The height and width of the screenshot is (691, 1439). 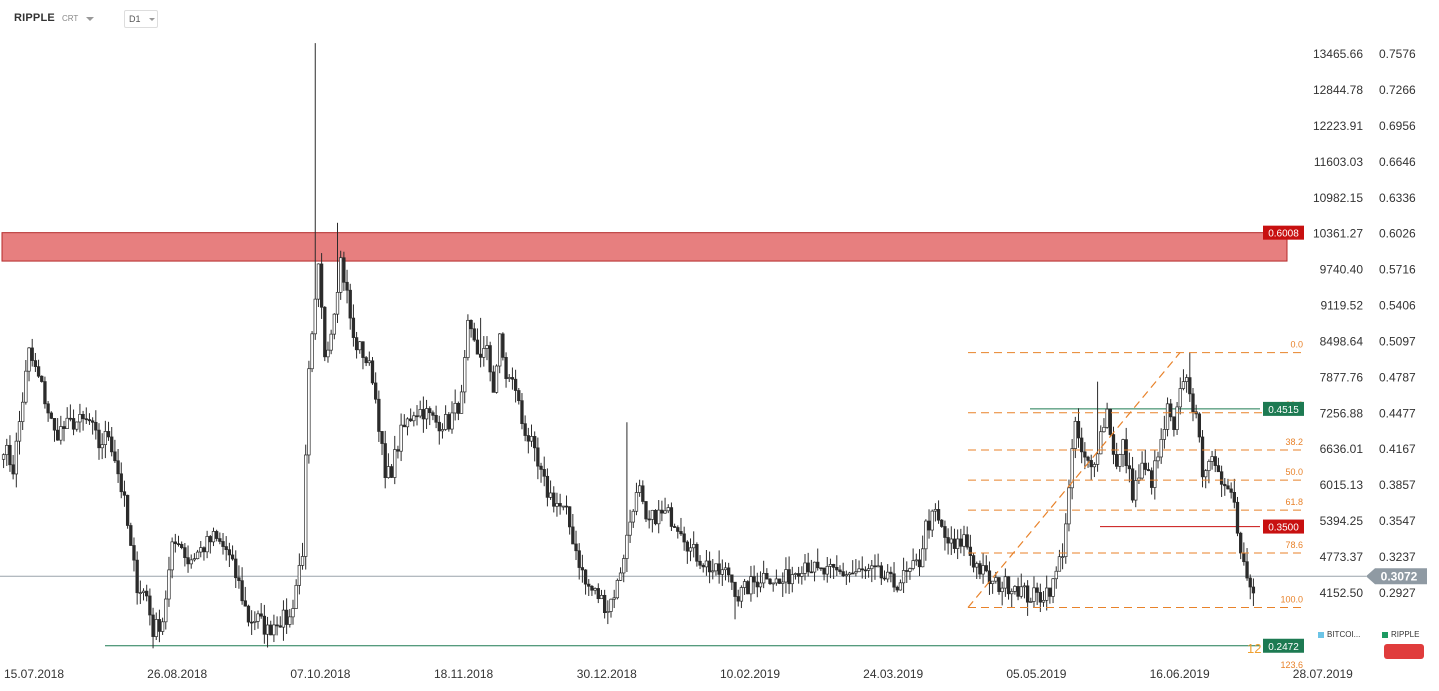 What do you see at coordinates (1397, 198) in the screenshot?
I see `primary-axis-tick: 0.6336` at bounding box center [1397, 198].